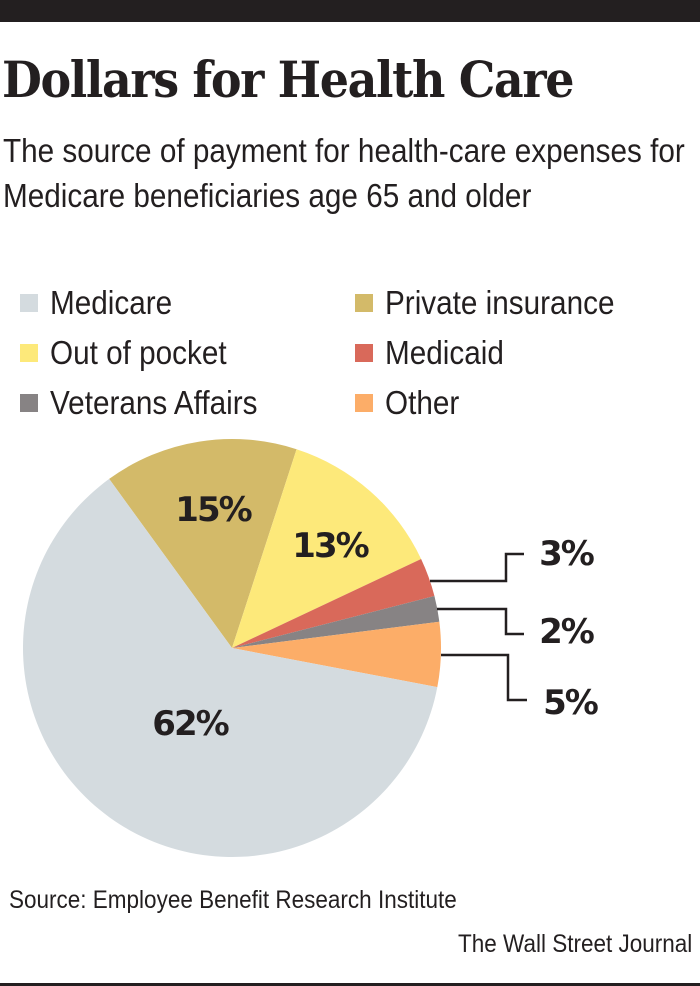  Describe the element at coordinates (154, 402) in the screenshot. I see `legend-label: Veterans Affairs` at that location.